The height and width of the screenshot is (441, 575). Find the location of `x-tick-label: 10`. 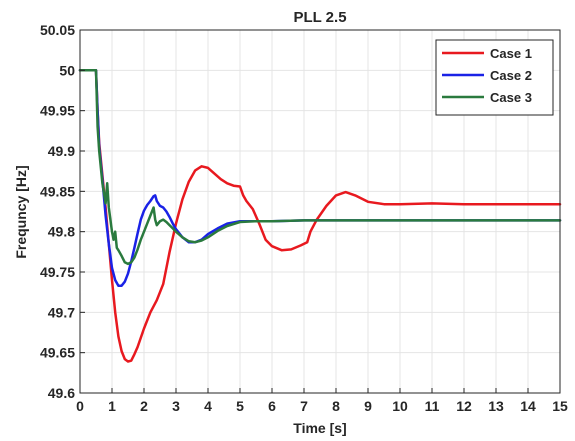

x-tick-label: 10 is located at coordinates (400, 406).